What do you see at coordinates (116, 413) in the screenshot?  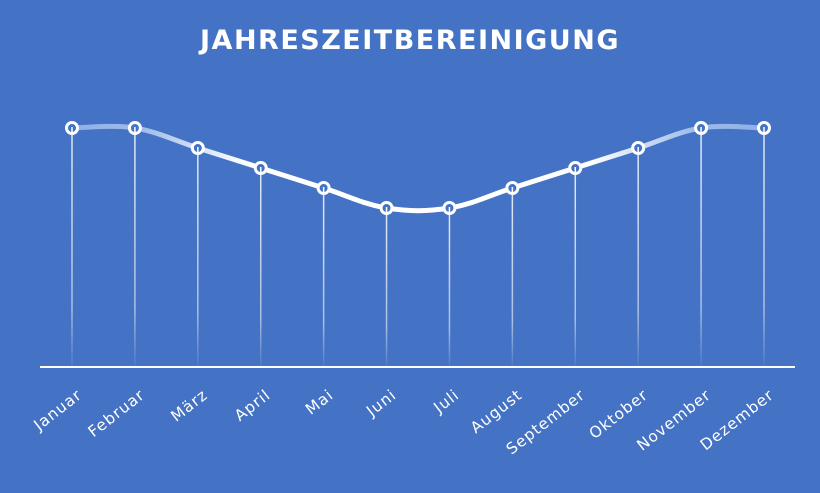 I see `x-tick-label: Februar` at bounding box center [116, 413].